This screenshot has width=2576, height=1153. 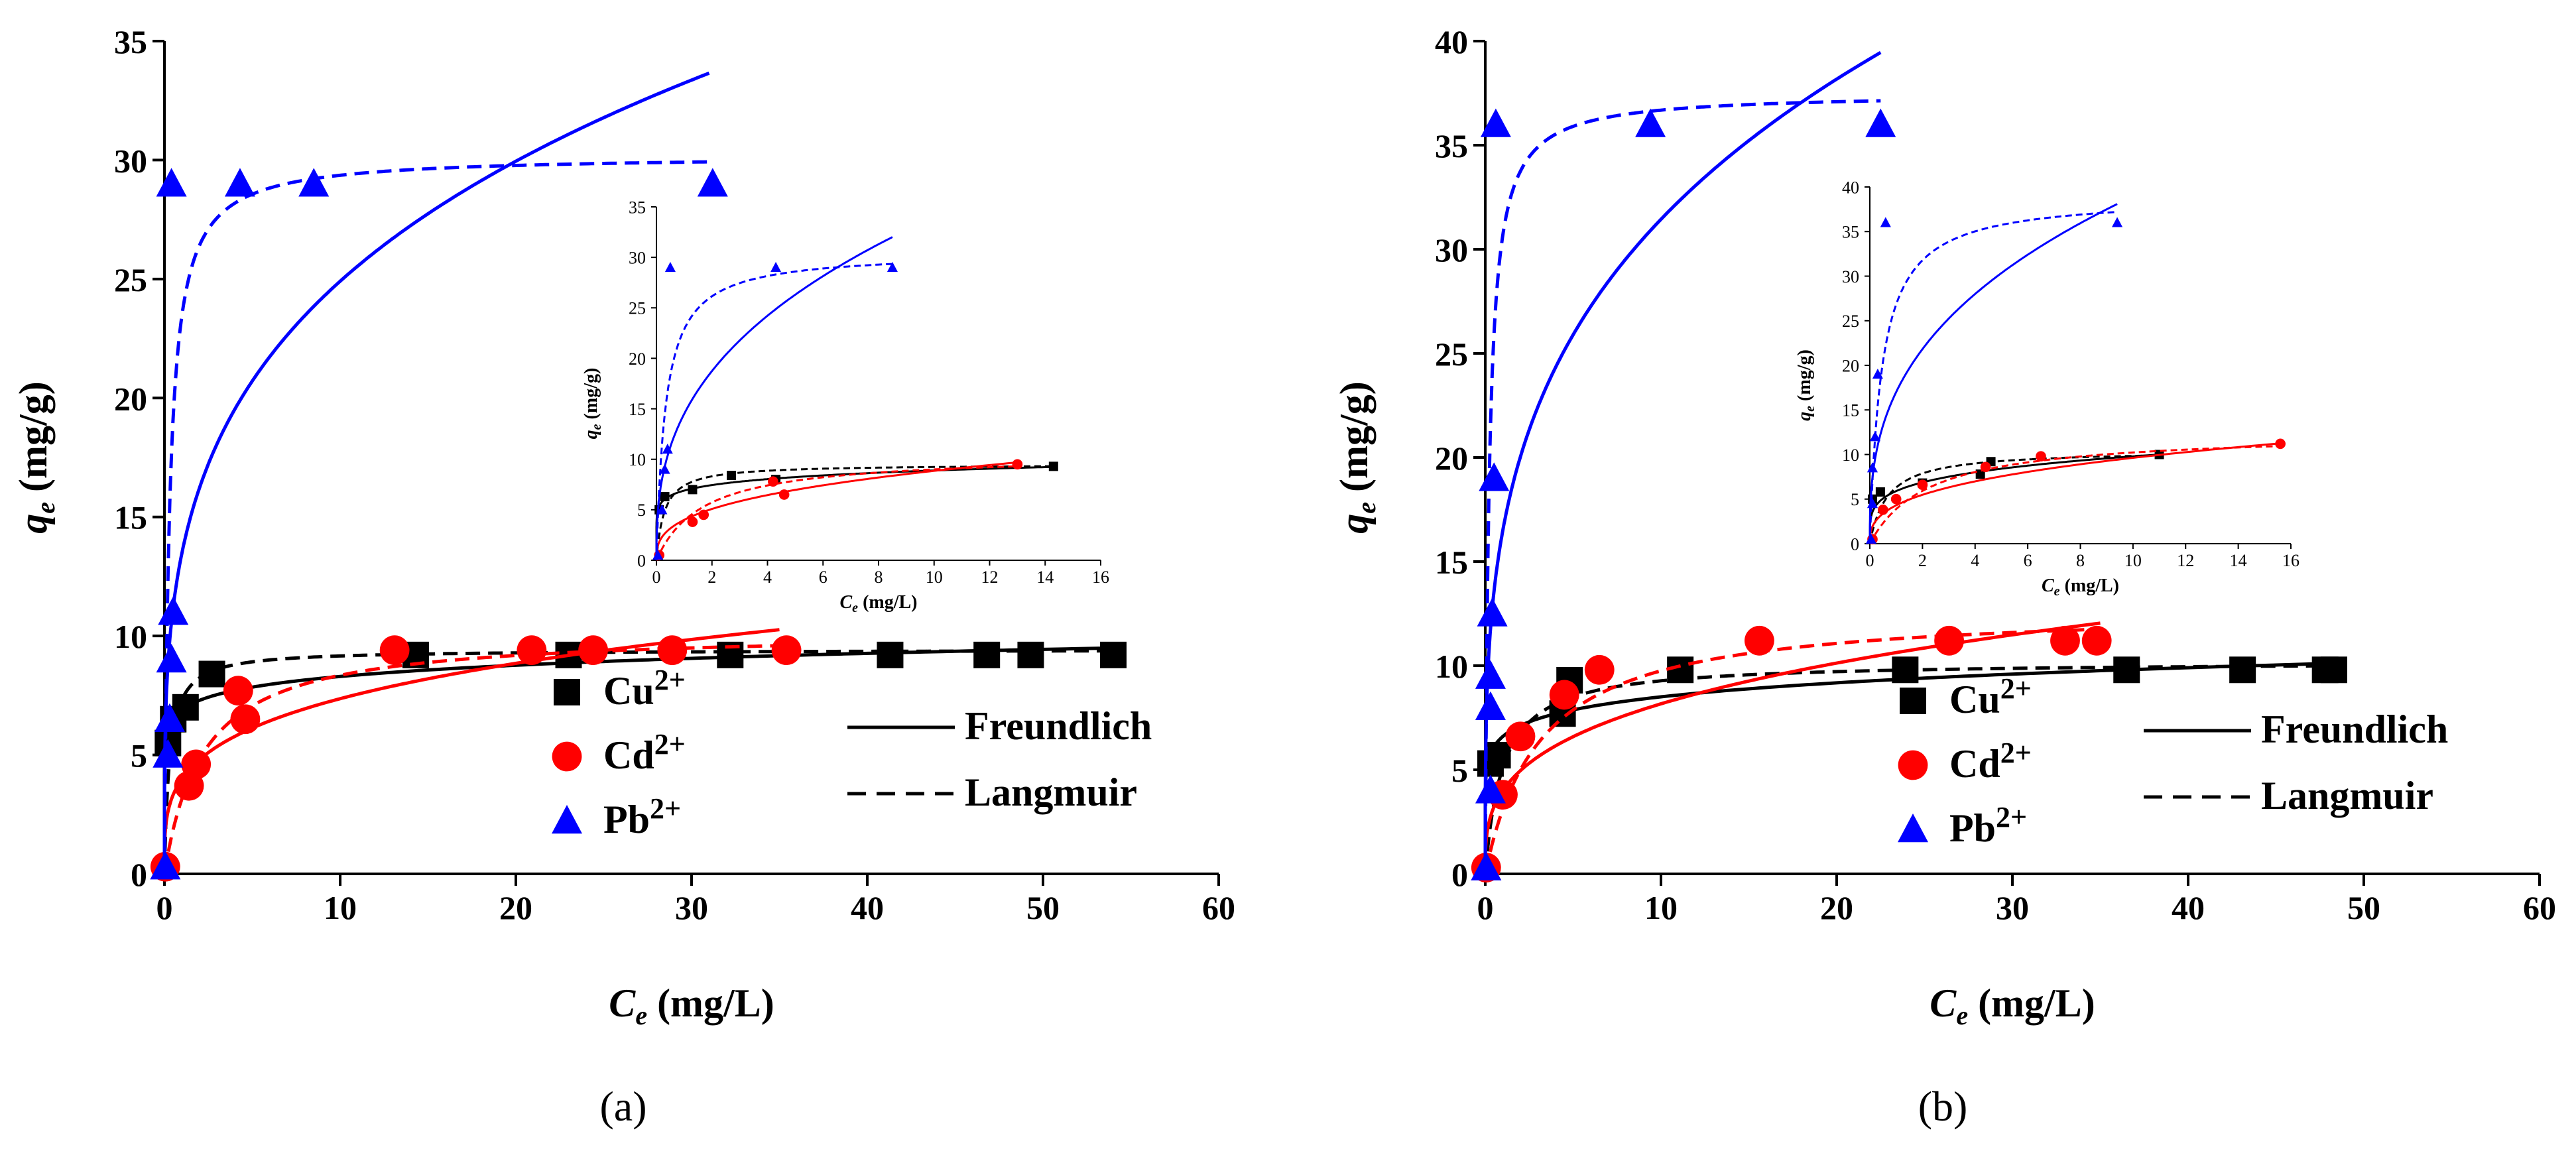 What do you see at coordinates (130, 41) in the screenshot?
I see `main-y-tick-label: 35` at bounding box center [130, 41].